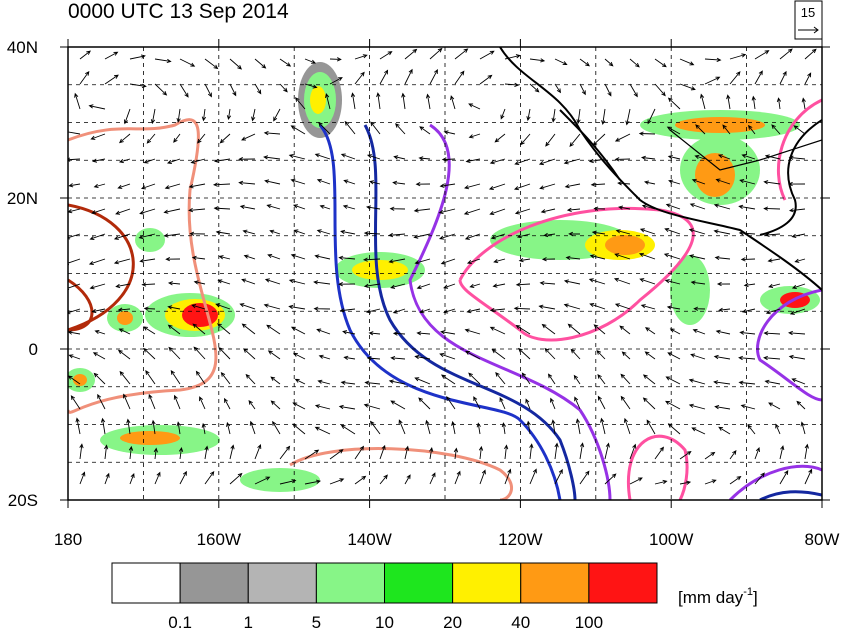 The image size is (844, 637). What do you see at coordinates (748, 592) in the screenshot?
I see `units-exponent: -1` at bounding box center [748, 592].